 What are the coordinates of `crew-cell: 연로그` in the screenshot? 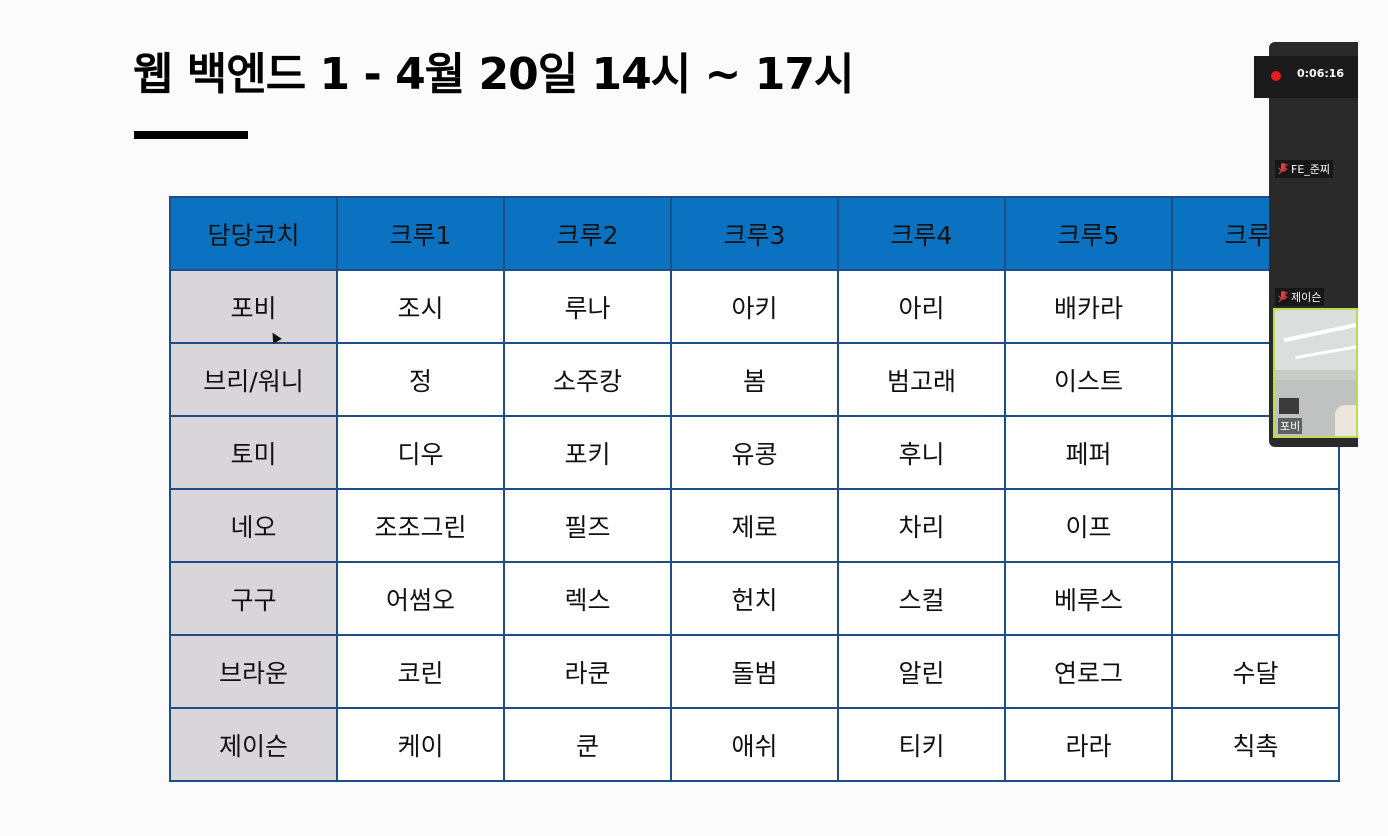 It's located at (1088, 671).